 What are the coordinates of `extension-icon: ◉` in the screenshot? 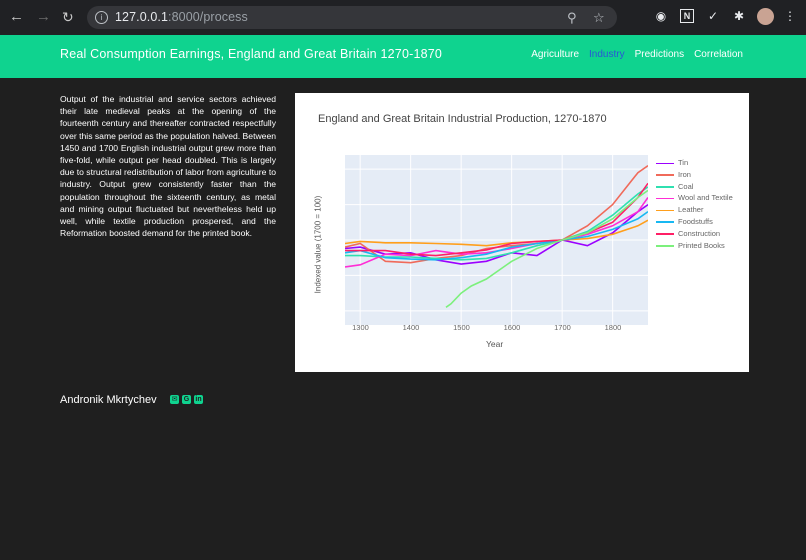 It's located at (661, 16).